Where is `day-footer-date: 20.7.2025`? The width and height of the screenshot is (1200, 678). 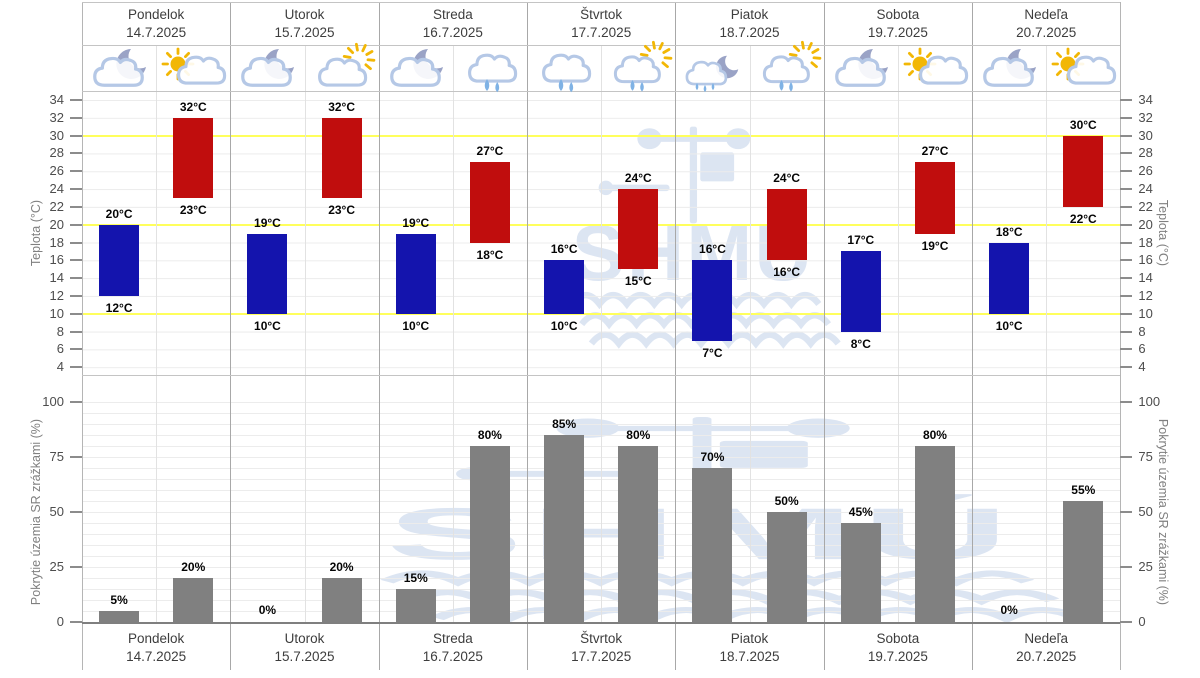 day-footer-date: 20.7.2025 is located at coordinates (1046, 656).